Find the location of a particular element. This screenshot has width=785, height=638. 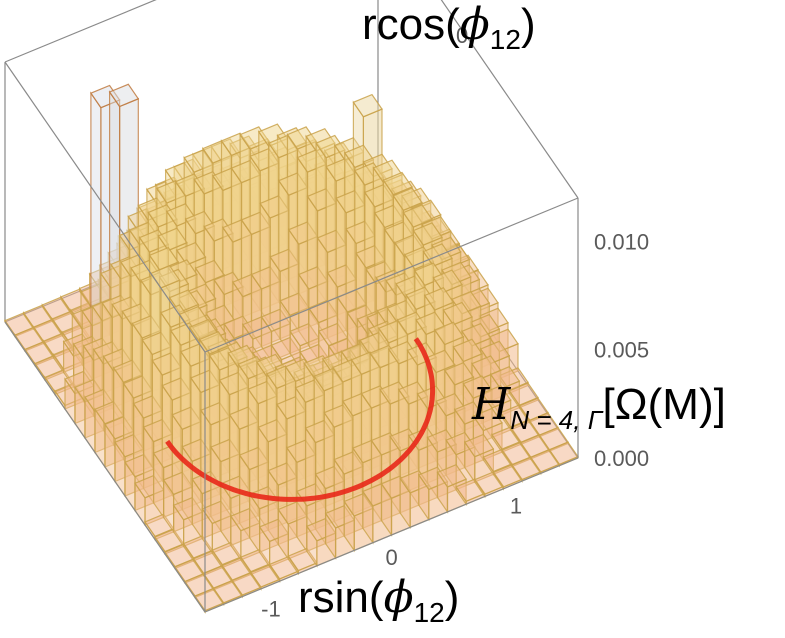

ring-curve is located at coordinates (300, 419).